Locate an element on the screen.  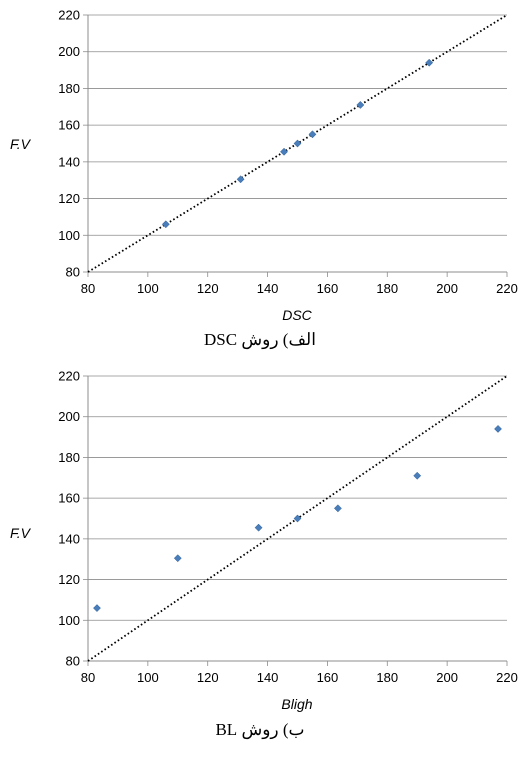
chart-caption: ب) روش BL is located at coordinates (260, 729).